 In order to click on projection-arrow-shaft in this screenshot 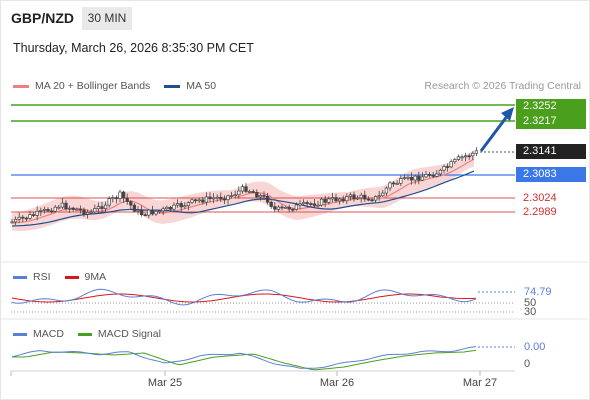, I will do `click(494, 133)`.